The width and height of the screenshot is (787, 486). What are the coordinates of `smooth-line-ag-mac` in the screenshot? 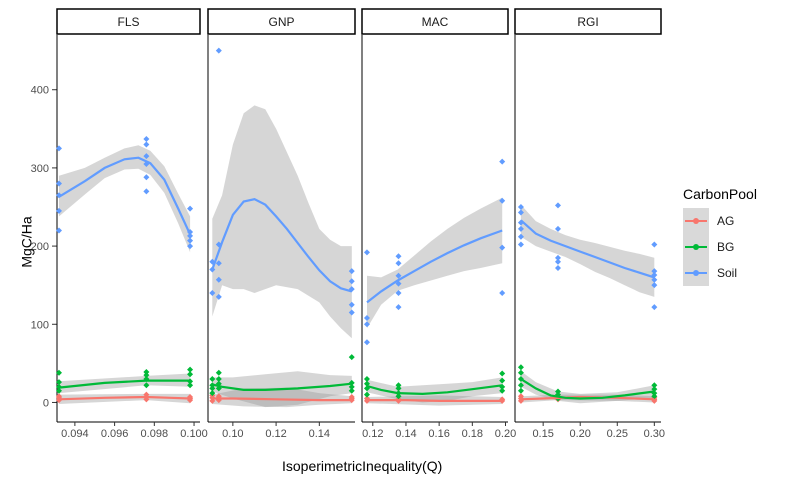 It's located at (435, 400).